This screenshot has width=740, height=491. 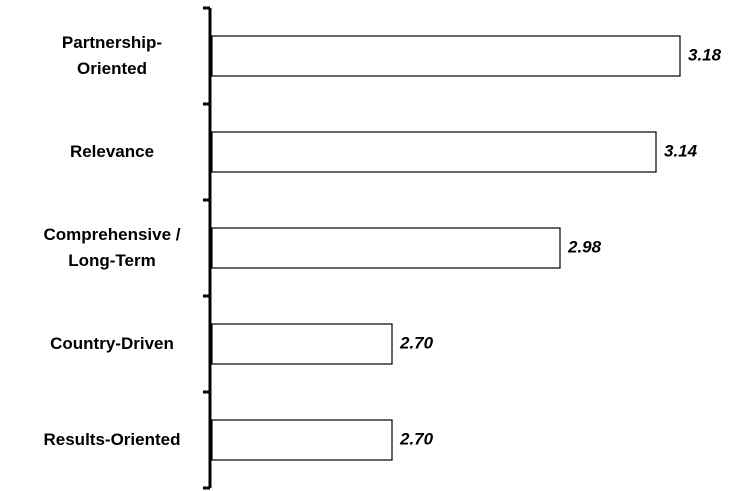 I want to click on category-label: Partnership- Oriented, so click(x=112, y=55).